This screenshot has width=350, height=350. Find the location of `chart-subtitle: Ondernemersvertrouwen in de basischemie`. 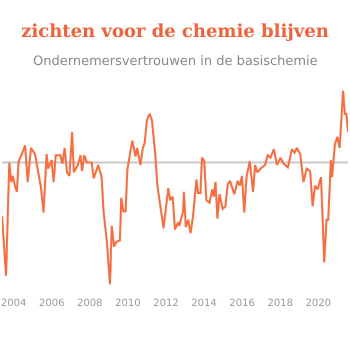

chart-subtitle: Ondernemersvertrouwen in de basischemie is located at coordinates (175, 61).